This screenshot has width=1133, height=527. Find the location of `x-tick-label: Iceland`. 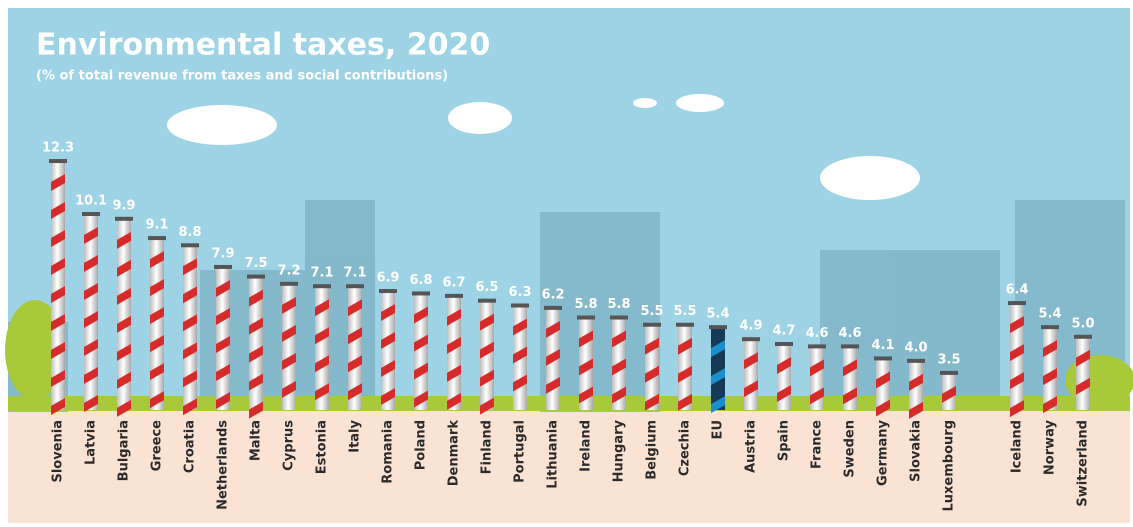

x-tick-label: Iceland is located at coordinates (1017, 446).